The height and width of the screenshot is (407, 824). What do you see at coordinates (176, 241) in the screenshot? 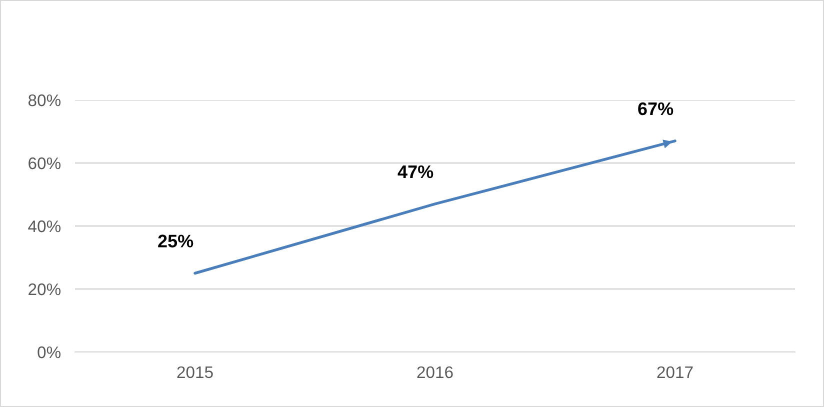
I see `data-label: 25%` at bounding box center [176, 241].